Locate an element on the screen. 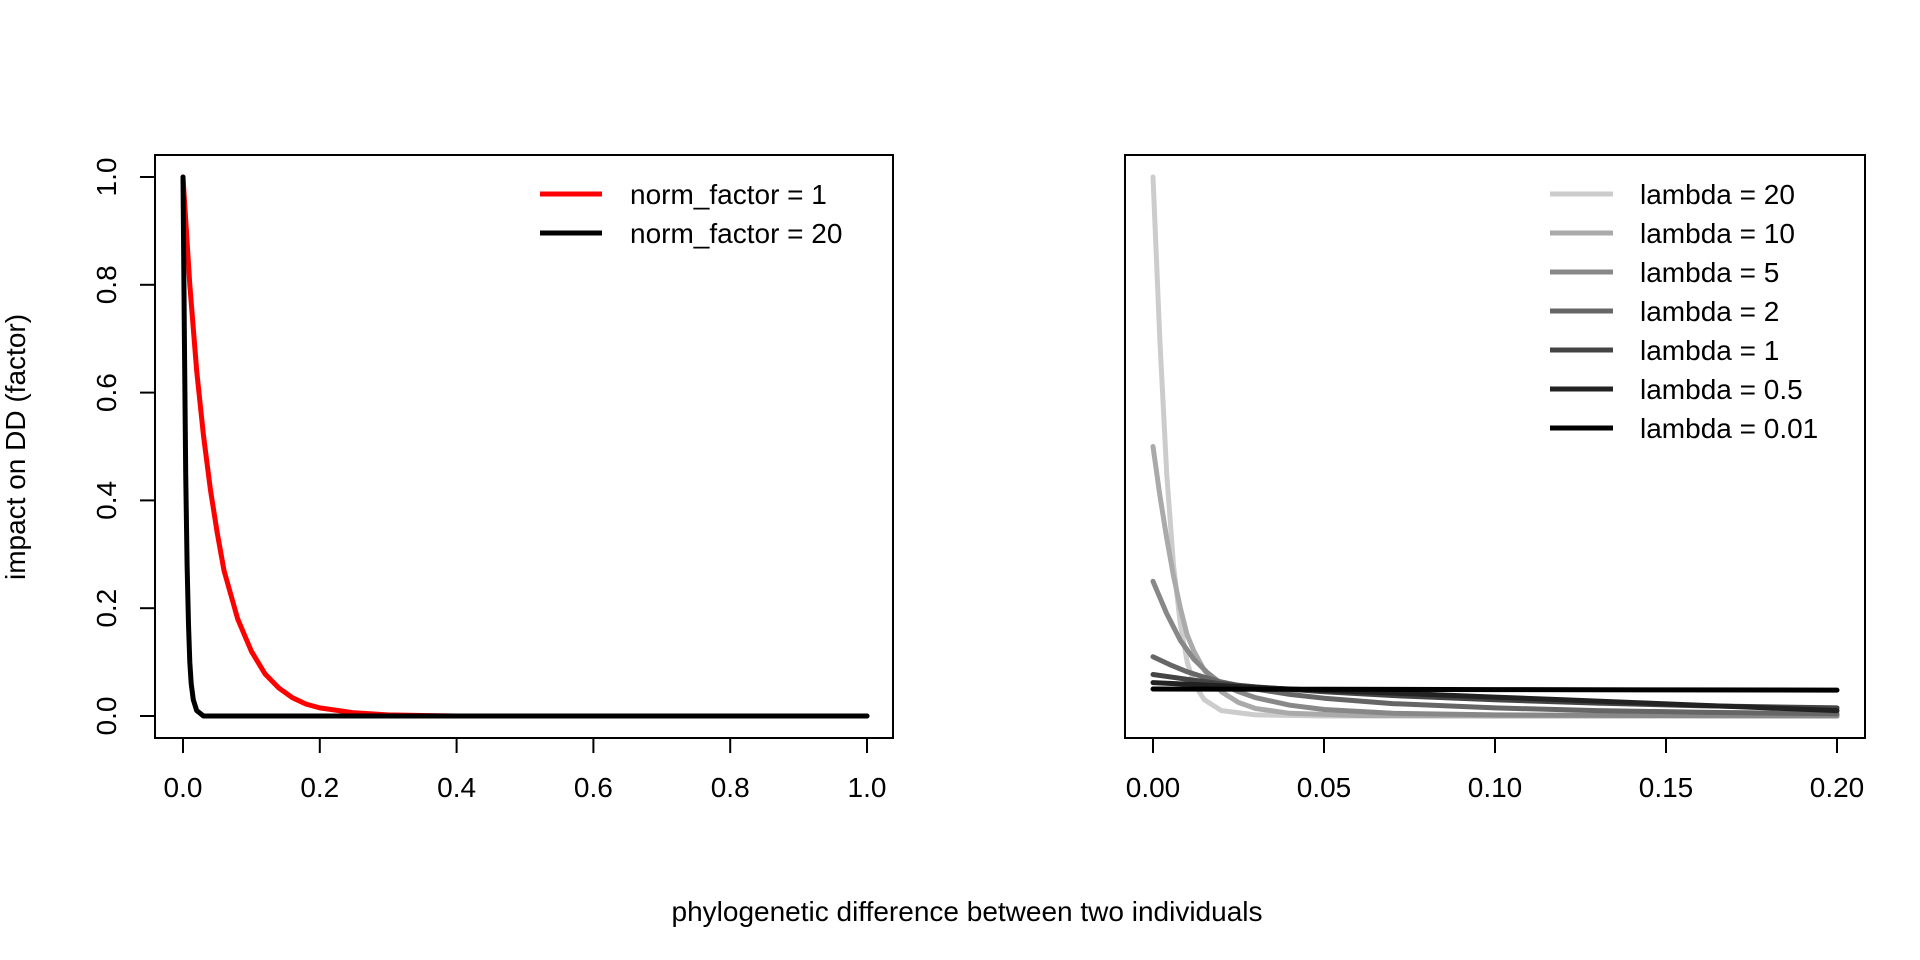 The height and width of the screenshot is (960, 1920). legend-label: lambda = 2 is located at coordinates (1709, 311).